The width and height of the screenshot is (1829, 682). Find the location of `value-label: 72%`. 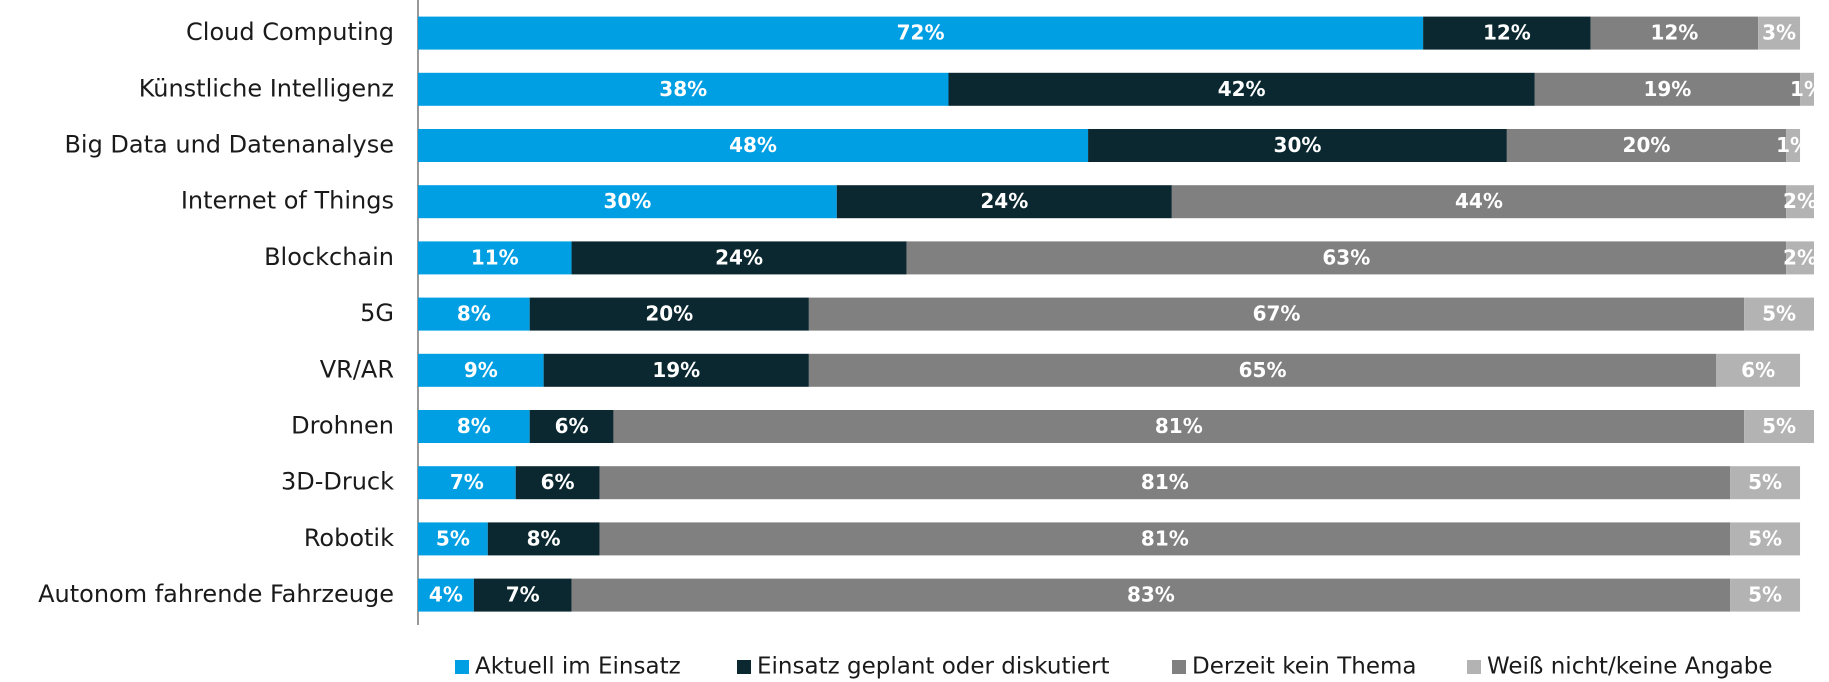

value-label: 72% is located at coordinates (921, 33).